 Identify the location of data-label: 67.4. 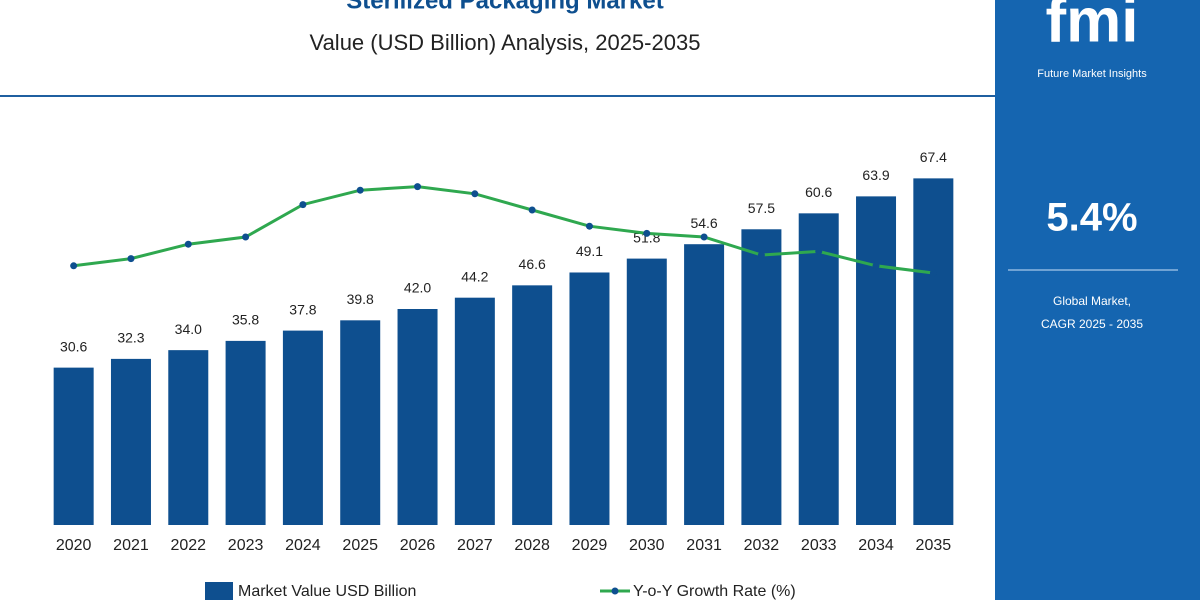
(933, 157).